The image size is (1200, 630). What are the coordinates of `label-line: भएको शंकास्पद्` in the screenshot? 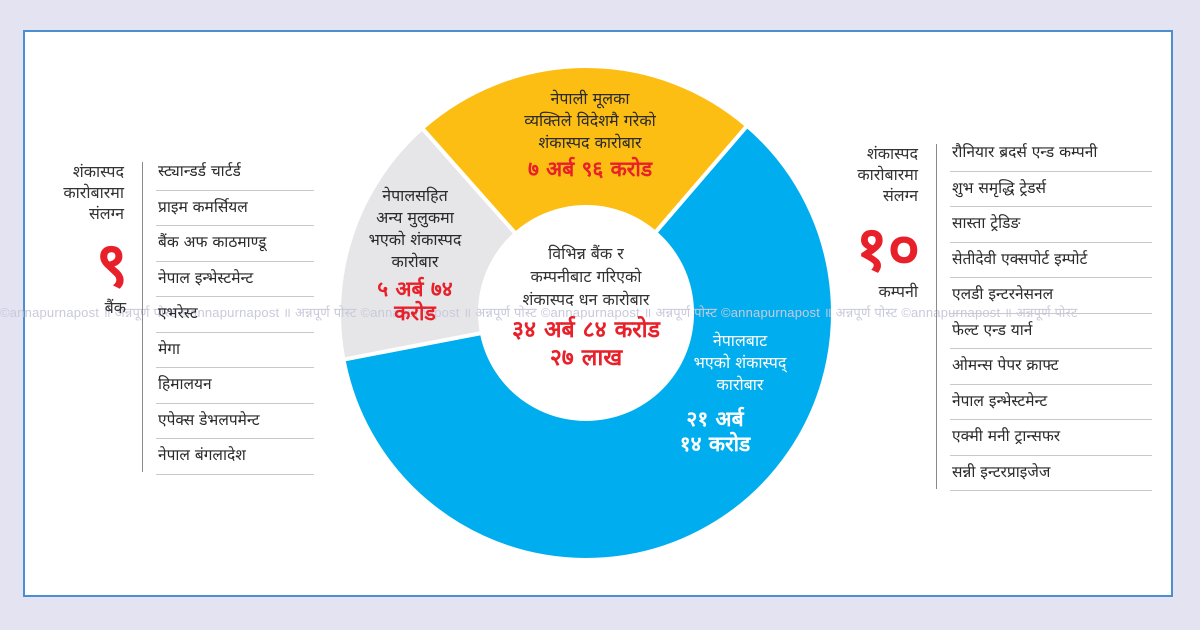 It's located at (740, 362).